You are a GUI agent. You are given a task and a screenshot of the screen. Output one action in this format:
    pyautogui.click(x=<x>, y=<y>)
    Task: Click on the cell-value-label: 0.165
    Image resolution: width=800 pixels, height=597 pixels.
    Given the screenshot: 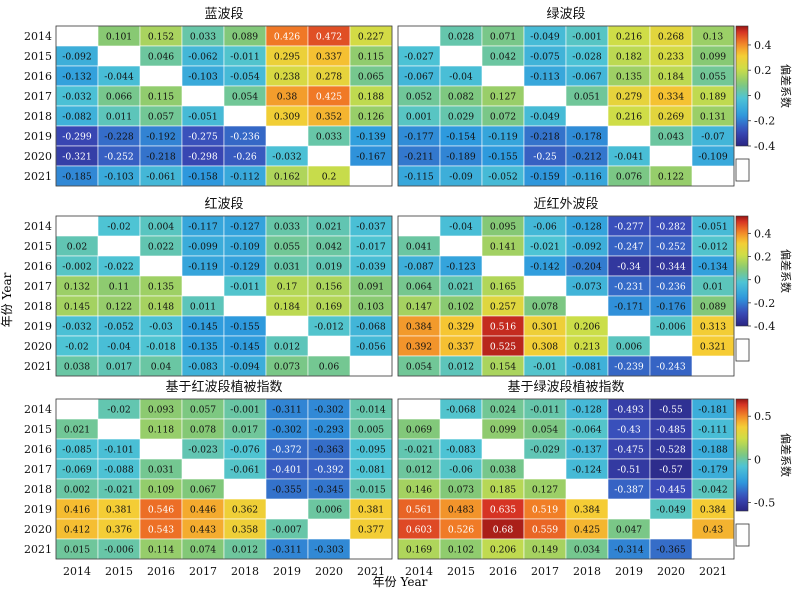 What is the action you would take?
    pyautogui.click(x=503, y=287)
    